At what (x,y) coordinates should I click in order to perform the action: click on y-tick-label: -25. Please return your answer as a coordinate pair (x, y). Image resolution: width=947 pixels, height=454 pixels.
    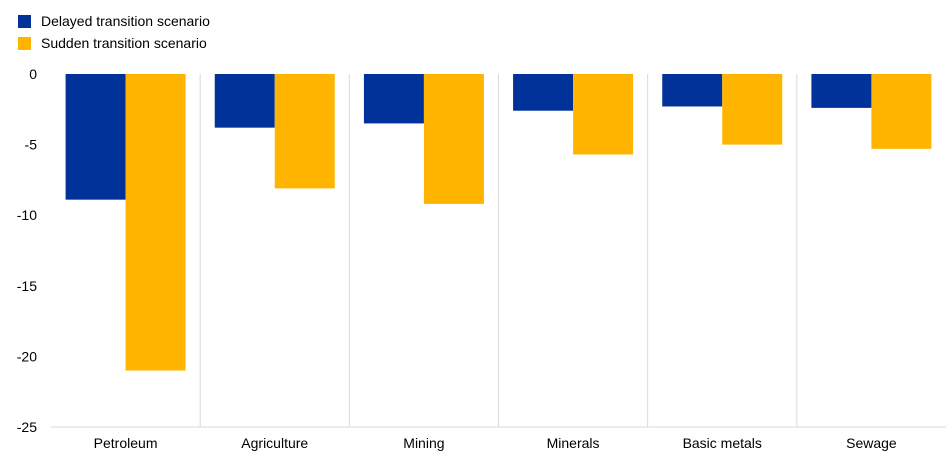
    Looking at the image, I should click on (27, 427).